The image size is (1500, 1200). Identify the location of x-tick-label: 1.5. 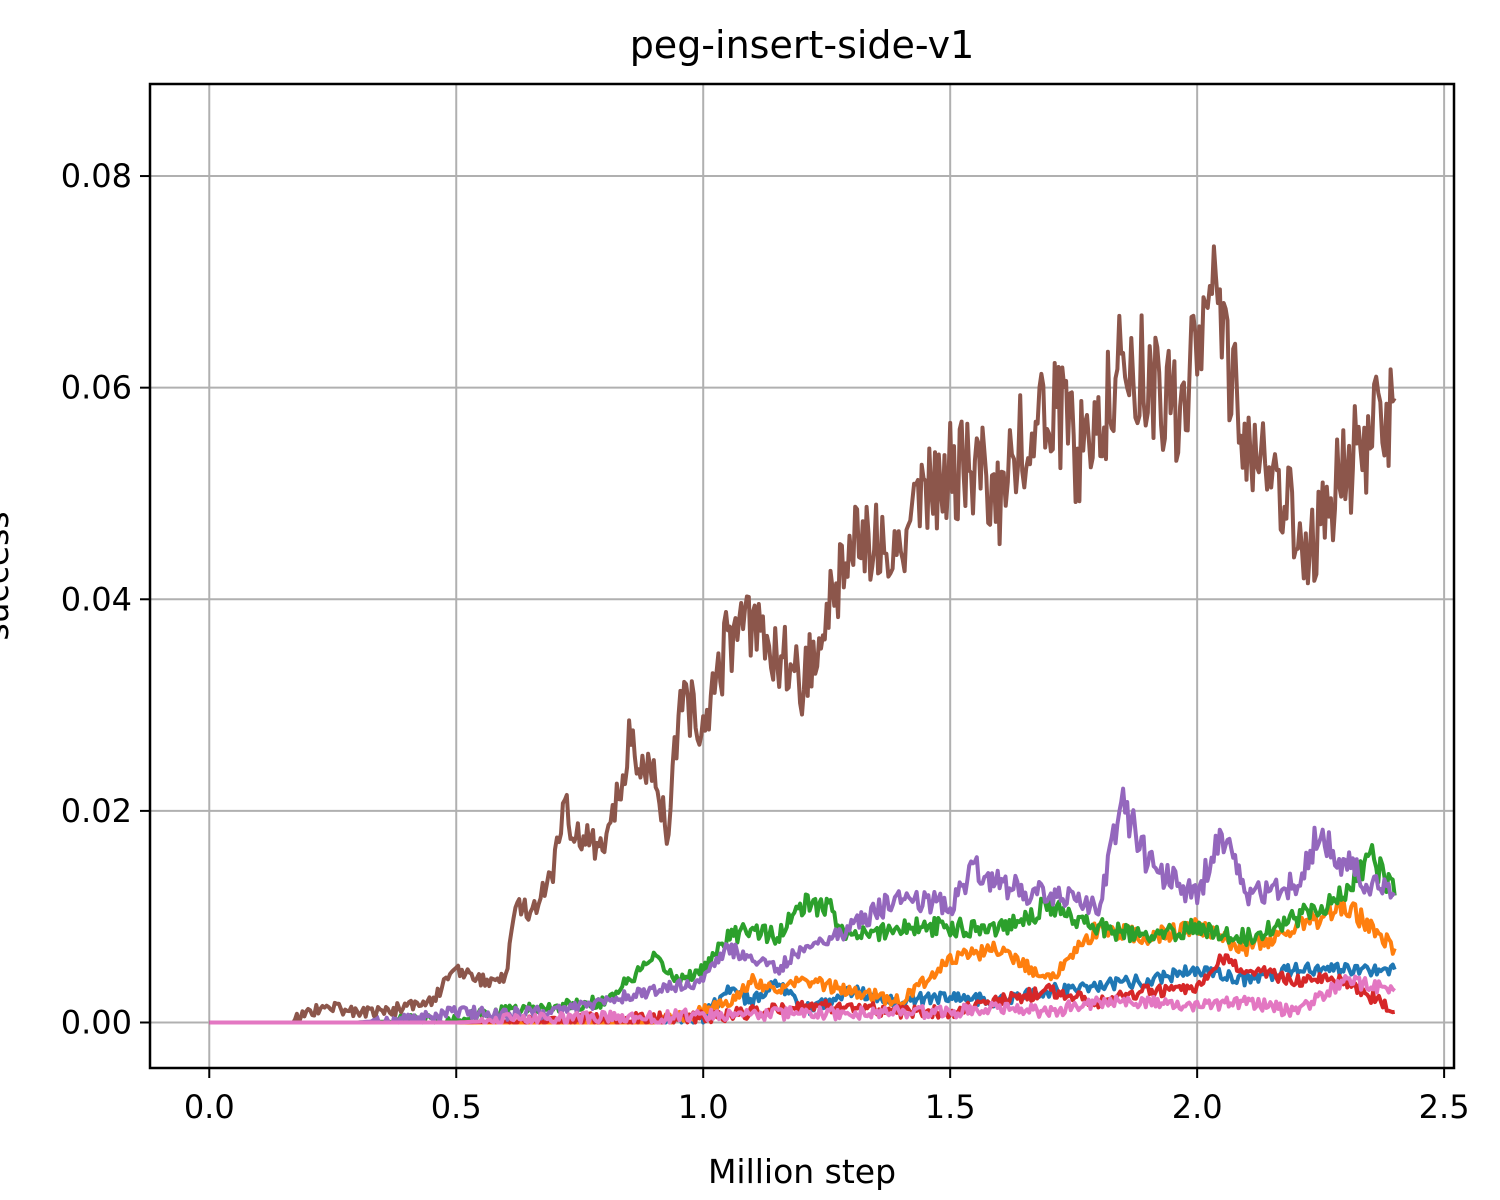
(950, 1107).